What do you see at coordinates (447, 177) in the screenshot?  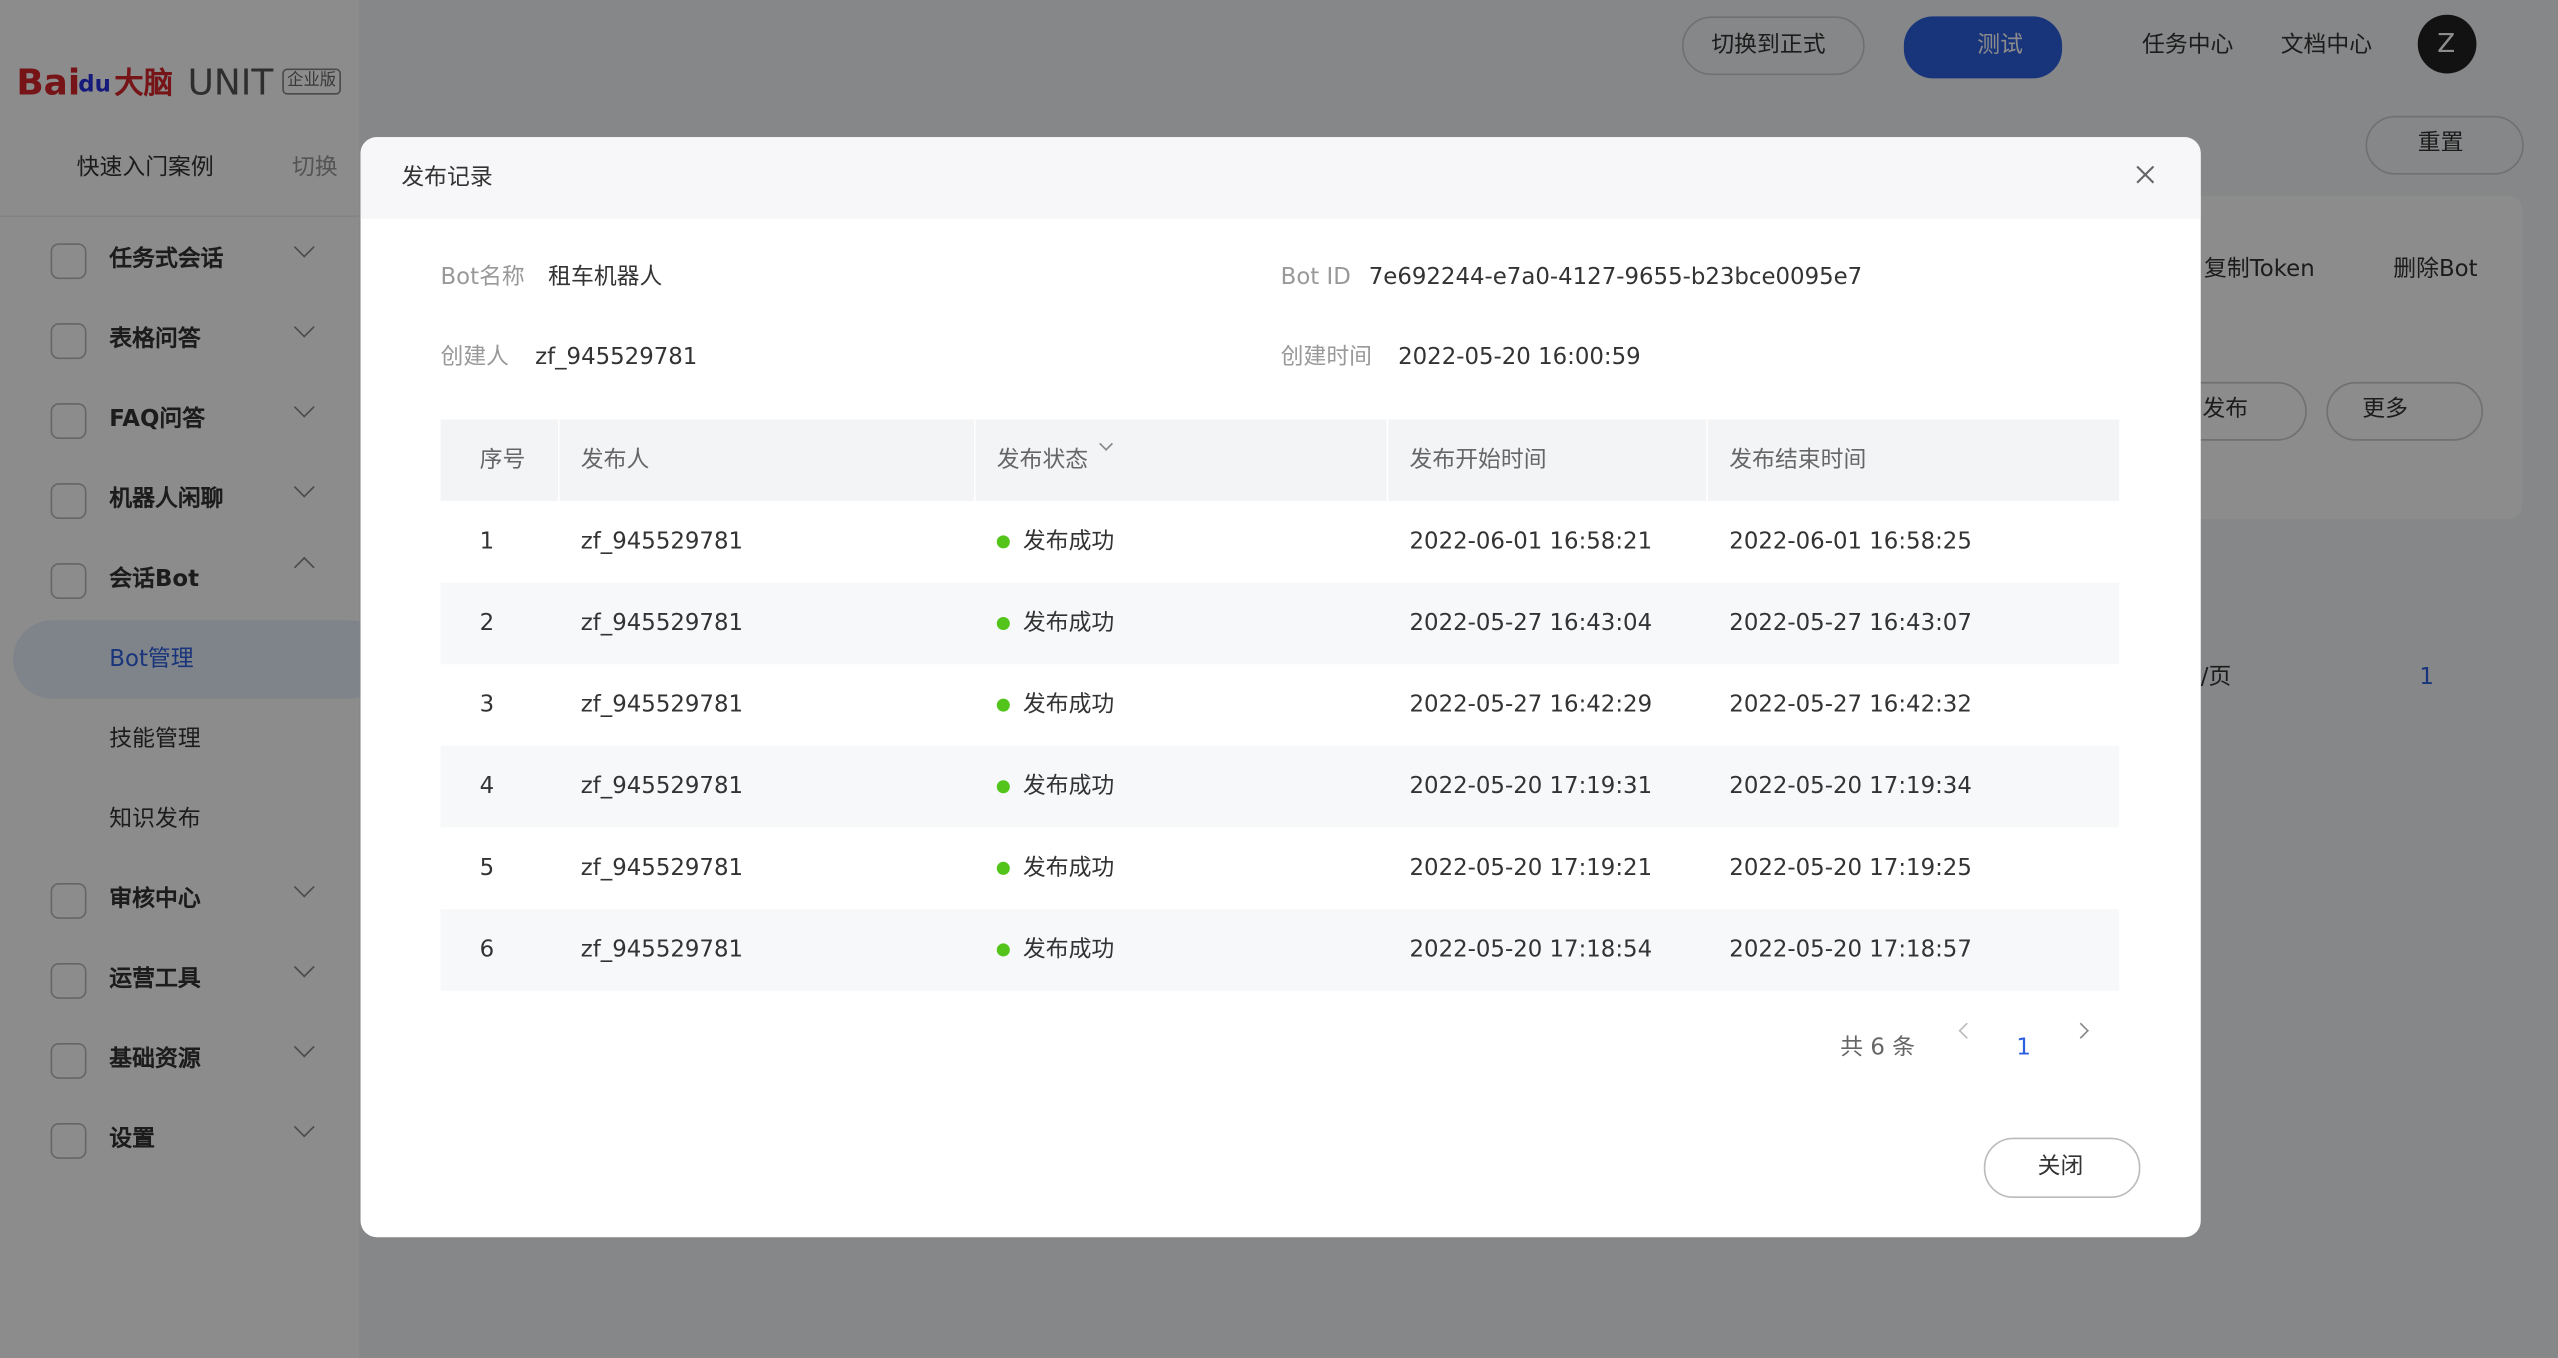 I see `dialog-title: 发布记录` at bounding box center [447, 177].